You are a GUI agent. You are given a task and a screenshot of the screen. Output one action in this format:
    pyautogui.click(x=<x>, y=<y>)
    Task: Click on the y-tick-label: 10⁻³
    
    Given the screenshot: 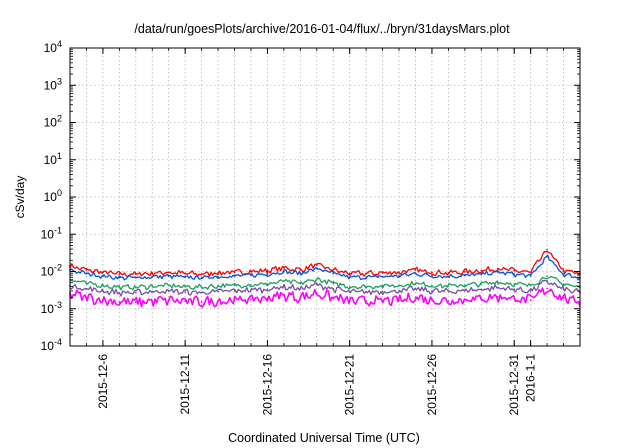 What is the action you would take?
    pyautogui.click(x=51, y=308)
    